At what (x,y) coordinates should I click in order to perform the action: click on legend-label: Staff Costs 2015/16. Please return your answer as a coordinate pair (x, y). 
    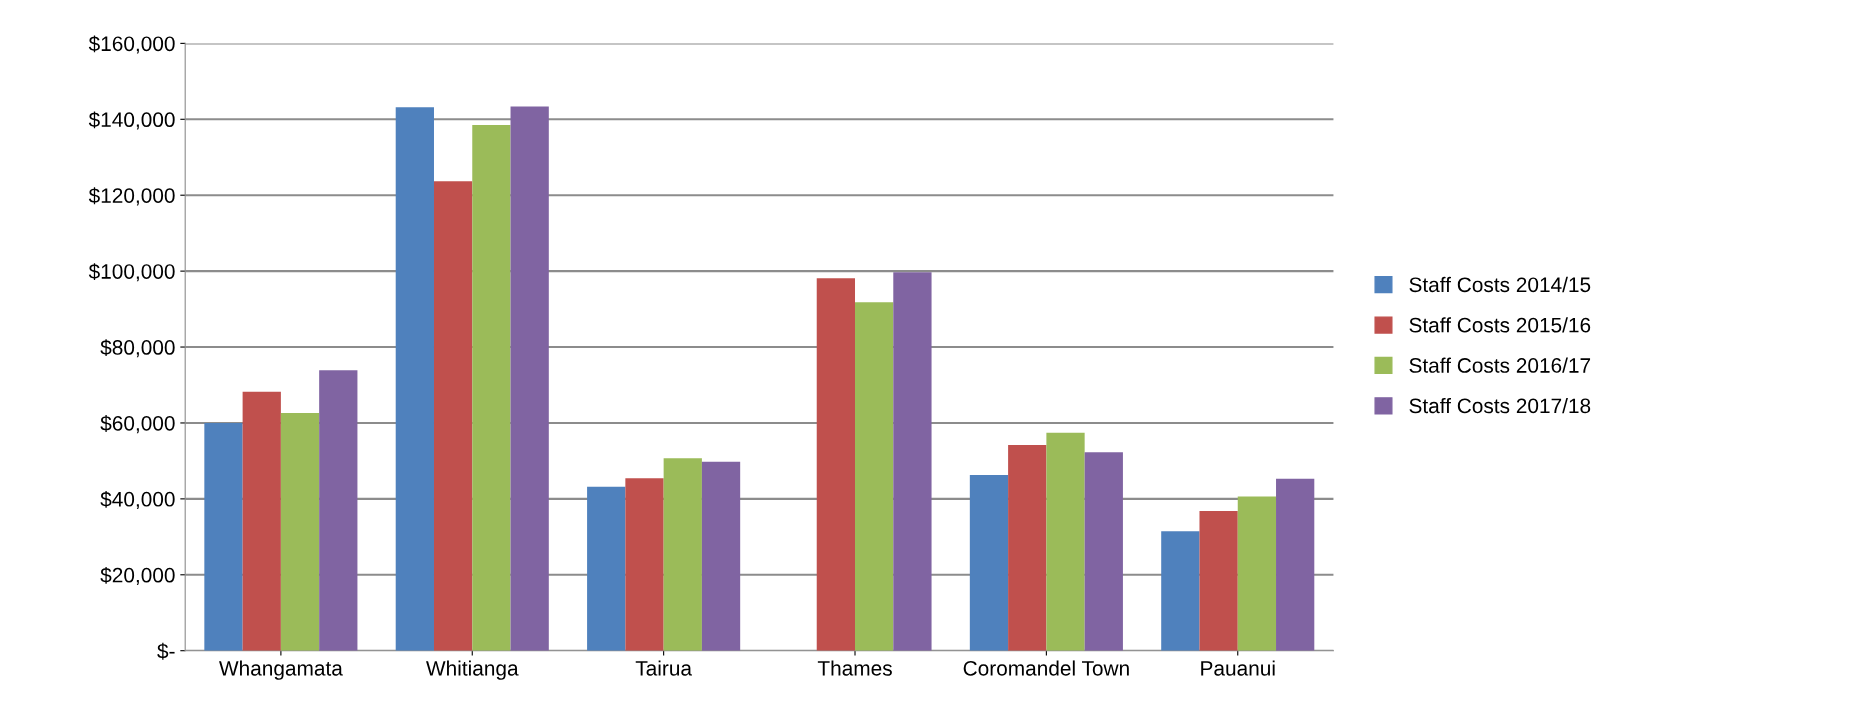
    Looking at the image, I should click on (1500, 325).